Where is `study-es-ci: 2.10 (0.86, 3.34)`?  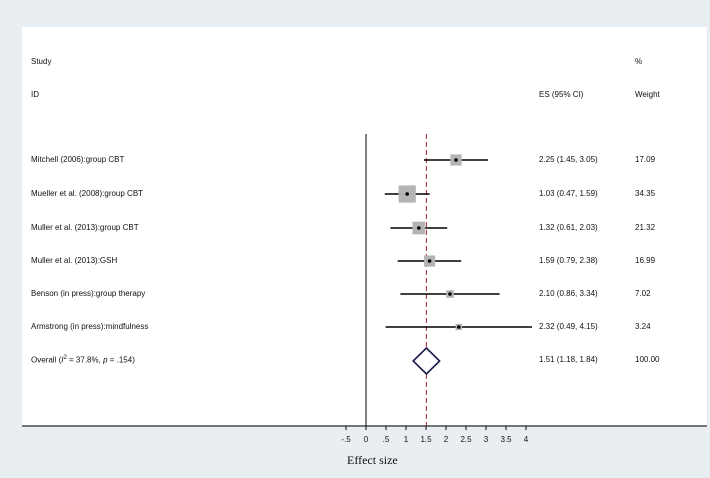
study-es-ci: 2.10 (0.86, 3.34) is located at coordinates (568, 293).